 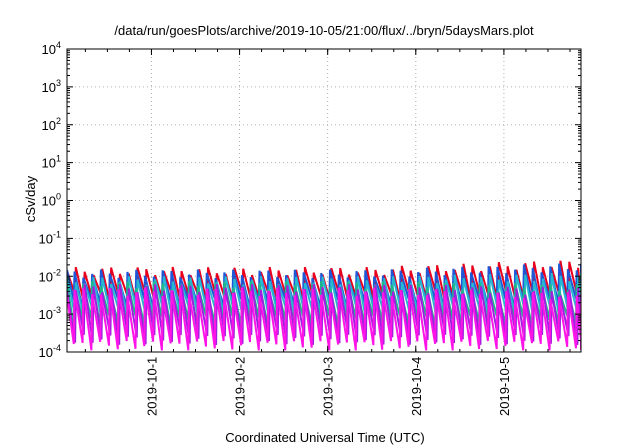 What do you see at coordinates (57, 310) in the screenshot?
I see `y-tick-exponent: -3` at bounding box center [57, 310].